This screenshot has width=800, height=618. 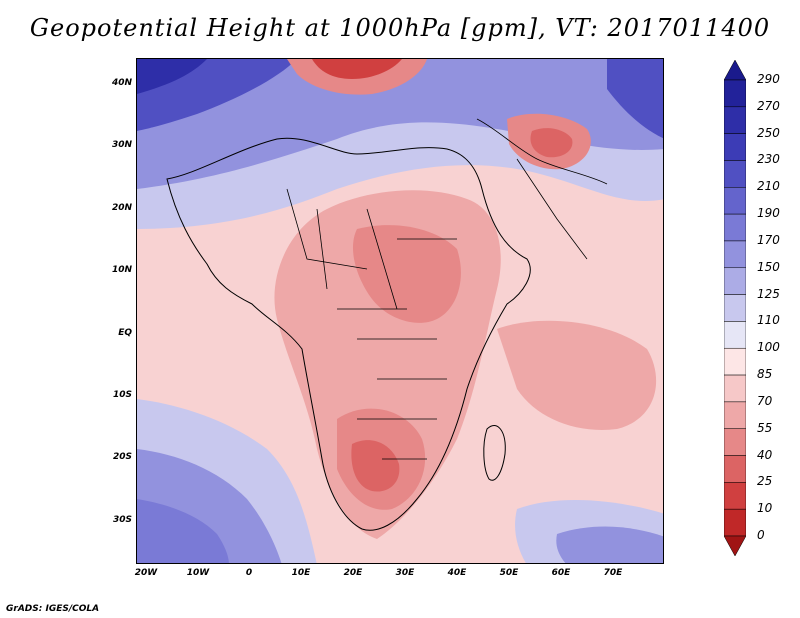 I want to click on colorbar-label: 110, so click(x=768, y=320).